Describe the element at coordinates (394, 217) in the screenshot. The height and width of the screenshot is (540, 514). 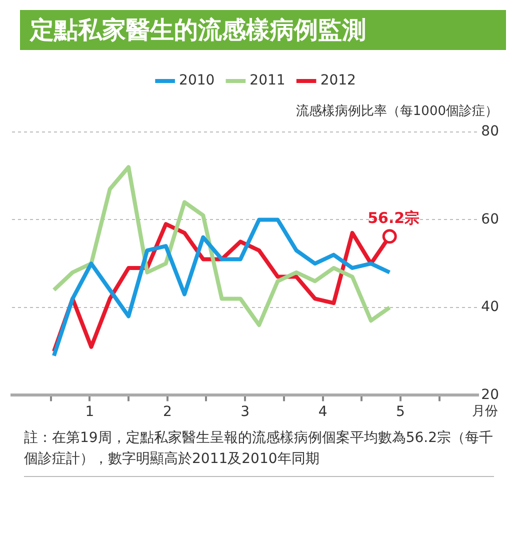
I see `annotation: 56.2宗` at that location.